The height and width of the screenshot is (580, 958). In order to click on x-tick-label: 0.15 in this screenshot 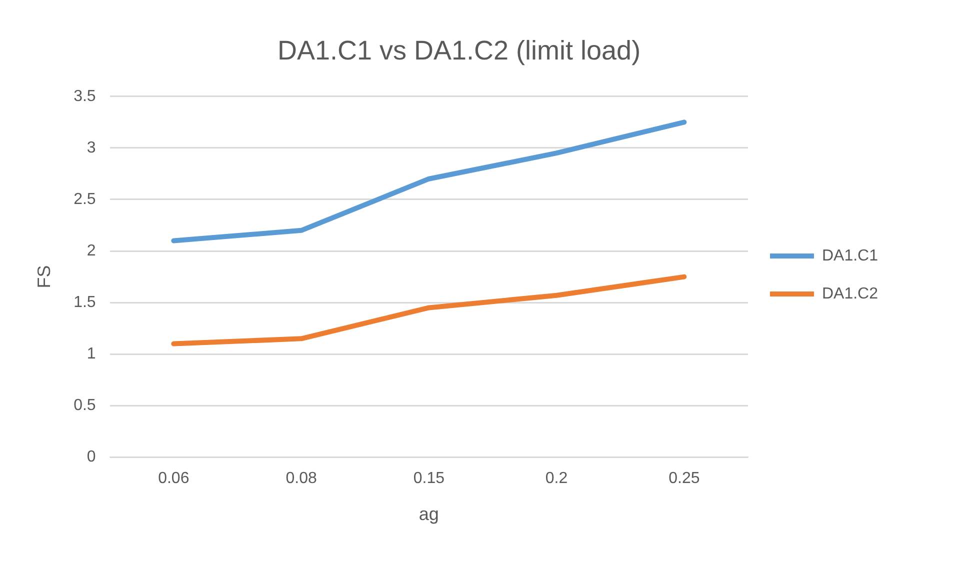, I will do `click(429, 479)`.